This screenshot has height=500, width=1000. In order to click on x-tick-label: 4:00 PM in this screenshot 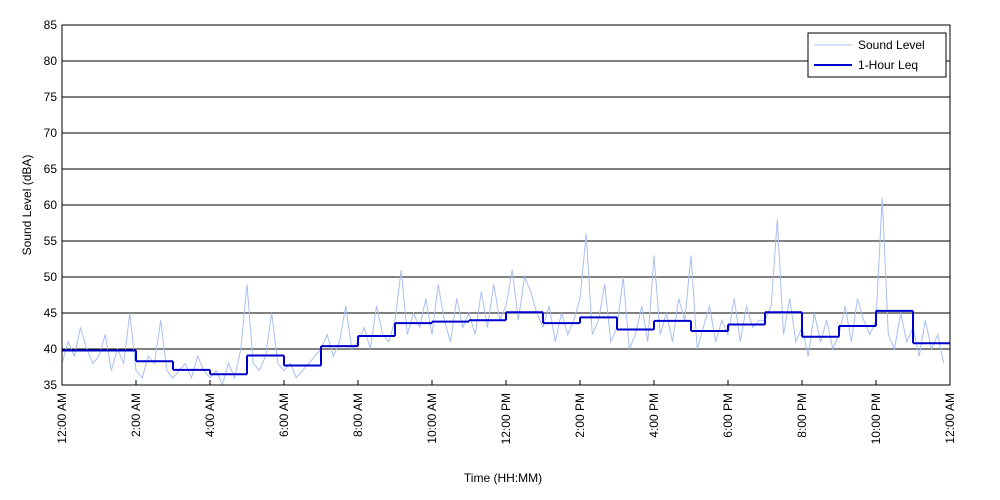, I will do `click(654, 415)`.